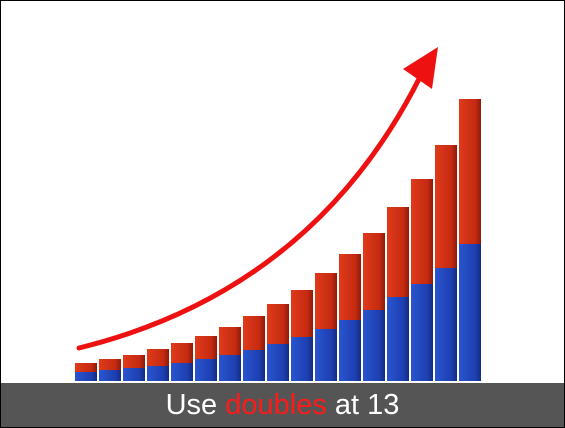  What do you see at coordinates (191, 405) in the screenshot?
I see `caption-text: Use` at bounding box center [191, 405].